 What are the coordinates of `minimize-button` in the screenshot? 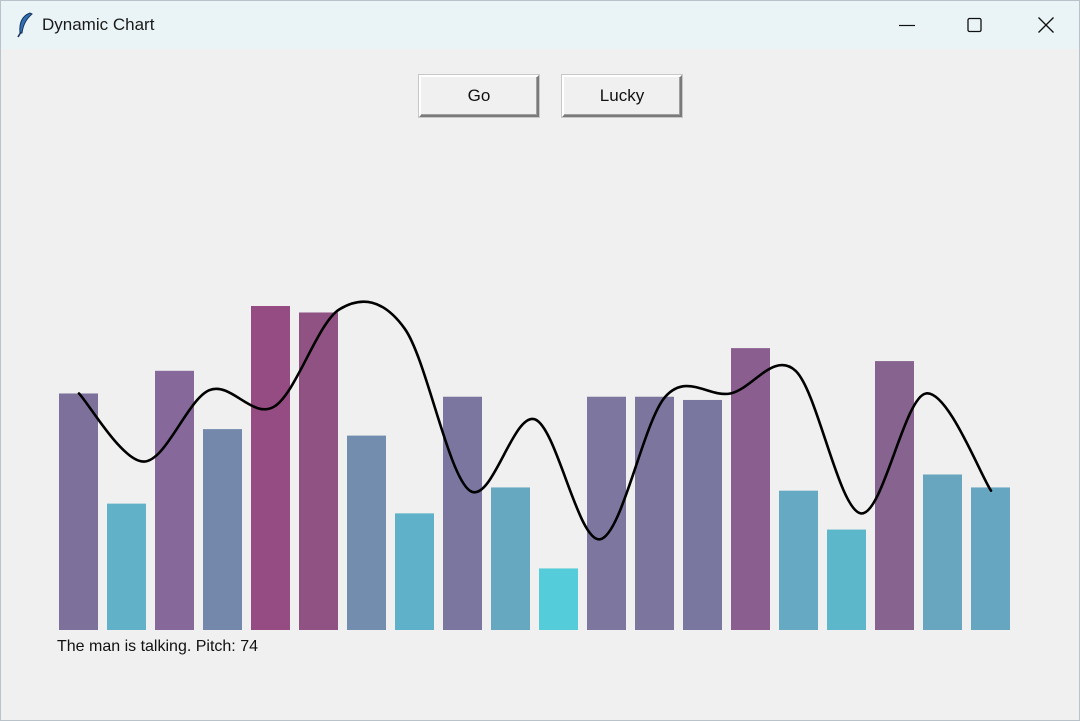 It's located at (907, 25).